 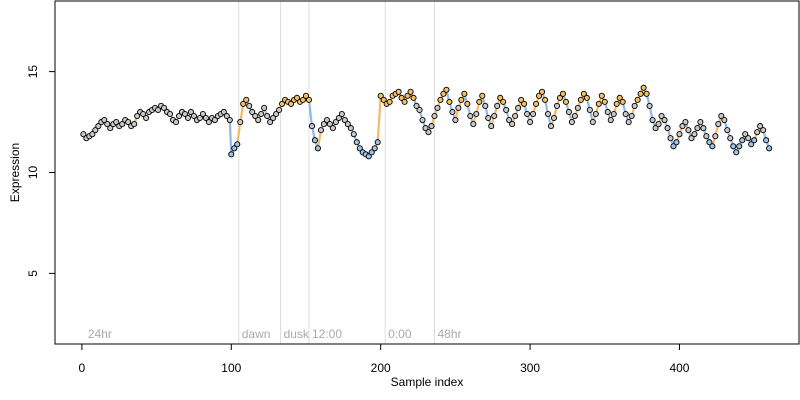 What do you see at coordinates (297, 334) in the screenshot?
I see `phase-label: dusk` at bounding box center [297, 334].